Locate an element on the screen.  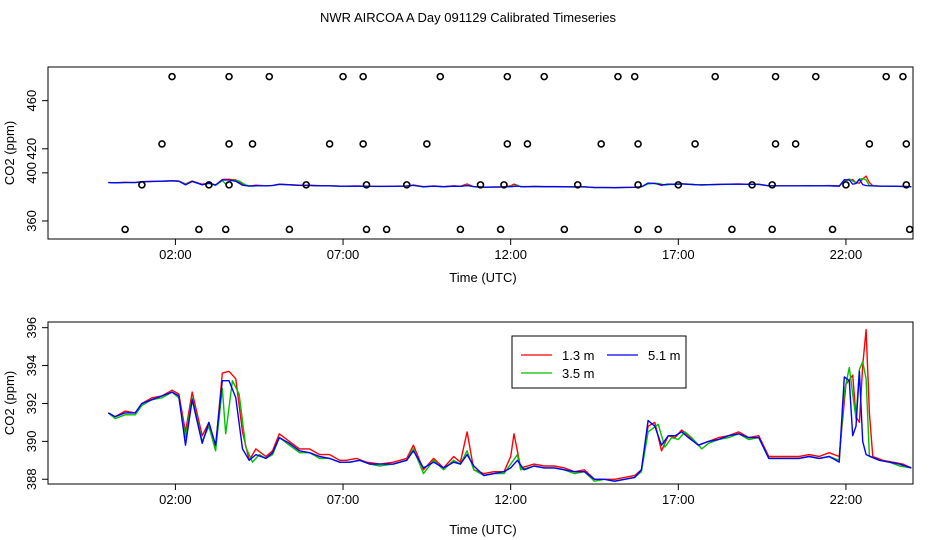
legend-label-5-1m: 5.1 m is located at coordinates (664, 355).